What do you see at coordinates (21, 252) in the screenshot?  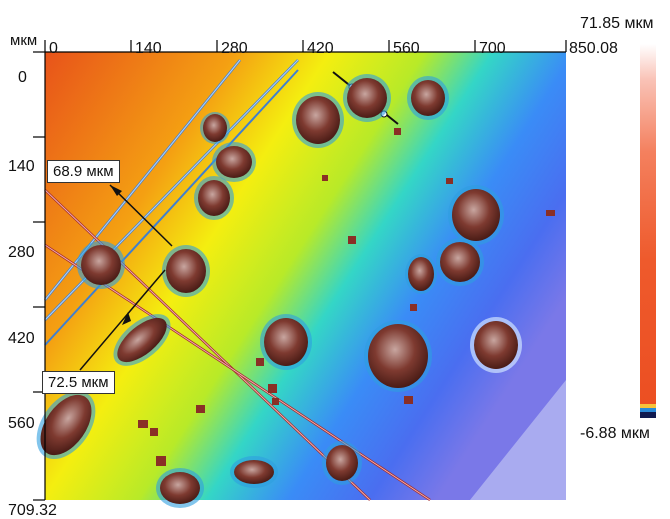 I see `y-tick-label: 280` at bounding box center [21, 252].